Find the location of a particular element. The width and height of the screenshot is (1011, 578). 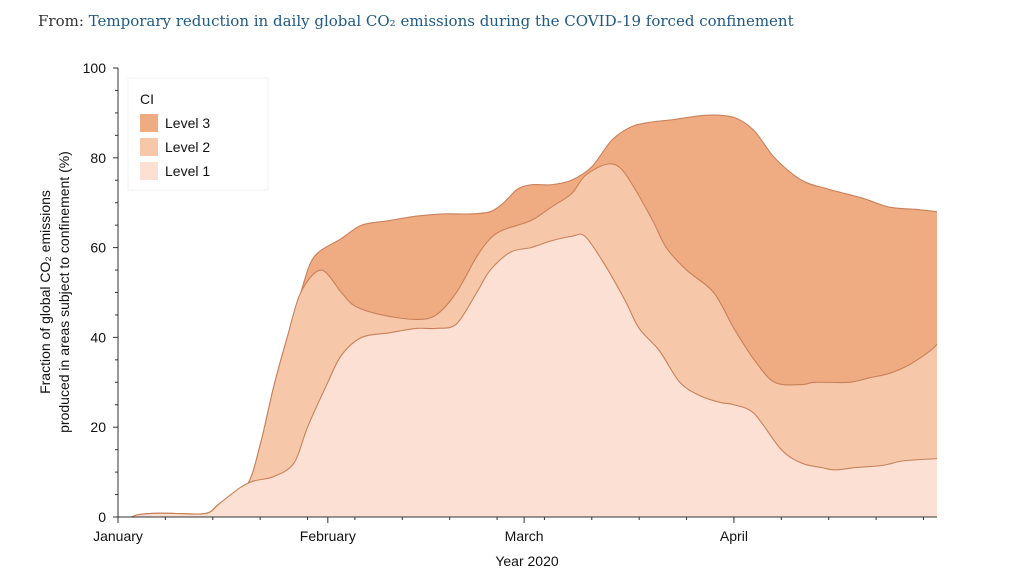

legend-label-level-3: Level 3 is located at coordinates (187, 123).